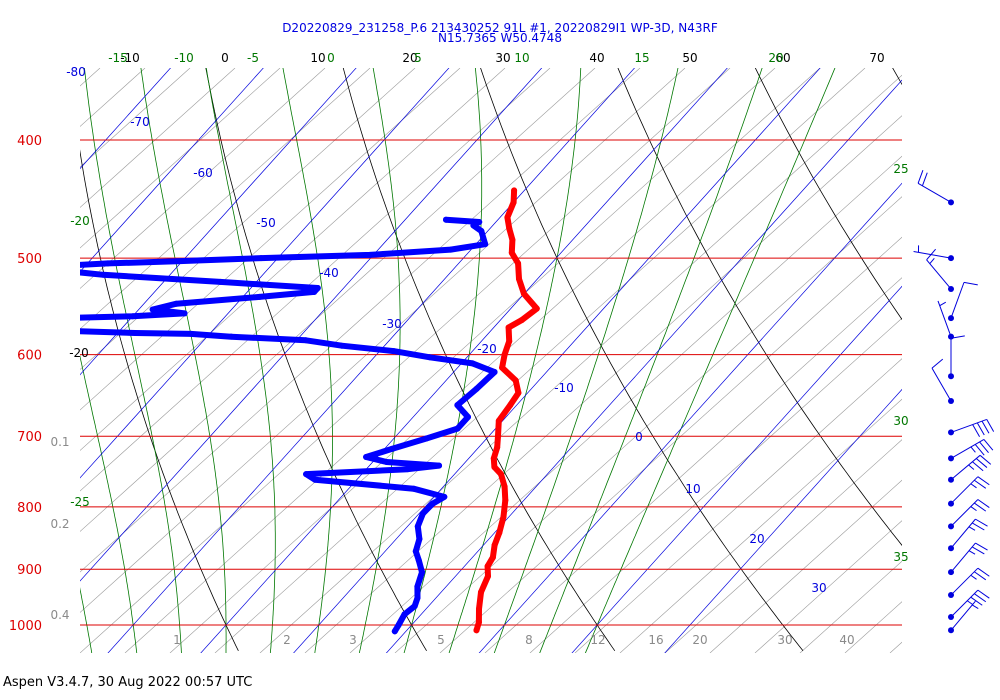  What do you see at coordinates (128, 682) in the screenshot?
I see `footer-text: Aspen V3.4.7, 30 Aug 2022 00:57 UTC` at bounding box center [128, 682].